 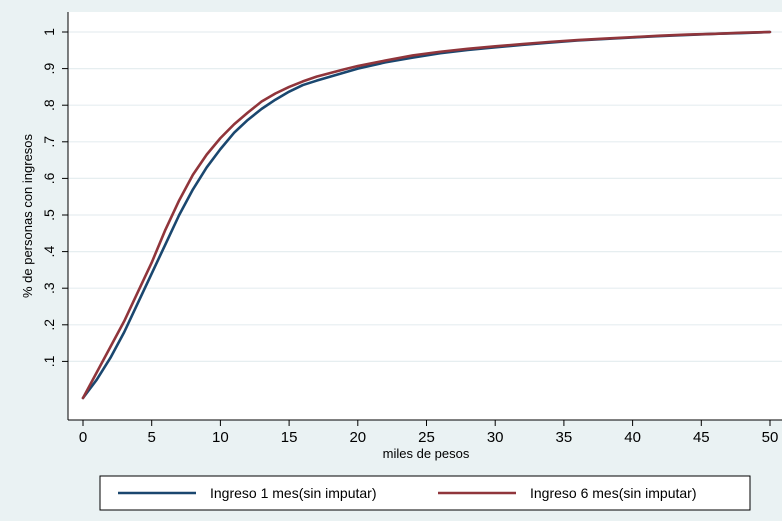 What do you see at coordinates (49, 361) in the screenshot?
I see `y-tick-label: .1` at bounding box center [49, 361].